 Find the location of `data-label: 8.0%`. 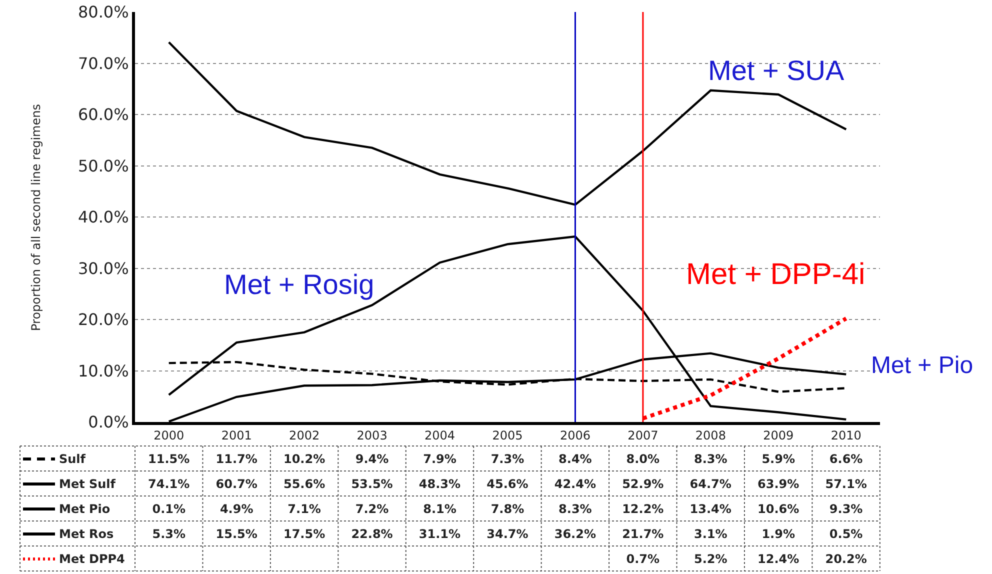

data-label: 8.0% is located at coordinates (643, 459).